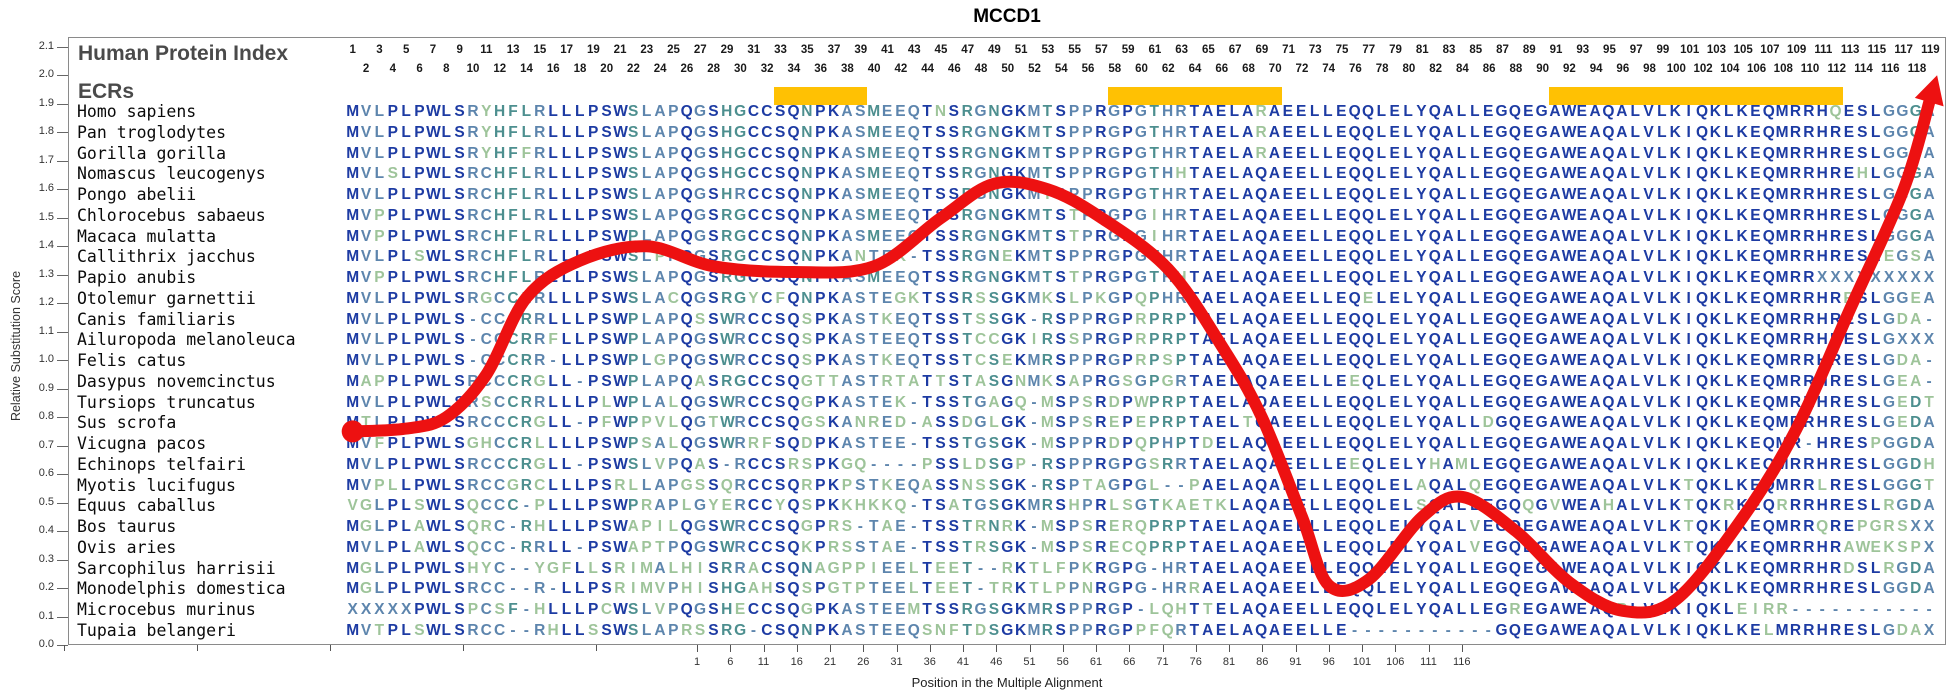 This screenshot has height=700, width=1950. Describe the element at coordinates (46, 216) in the screenshot. I see `y-tick-label: 1.5` at that location.